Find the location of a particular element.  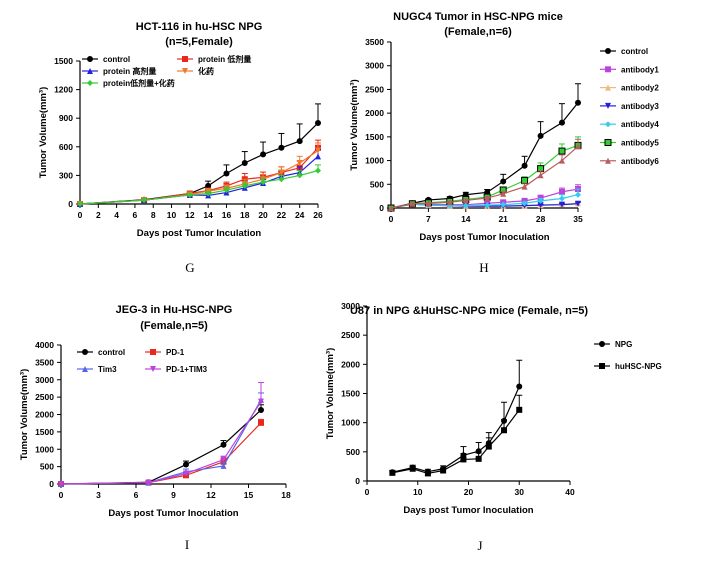

x-tick-label: 20 is located at coordinates (263, 215).